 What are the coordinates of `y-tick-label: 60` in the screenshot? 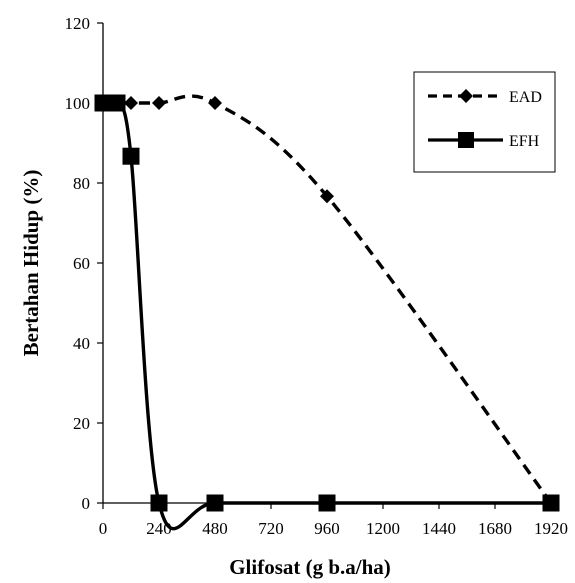 It's located at (81, 263).